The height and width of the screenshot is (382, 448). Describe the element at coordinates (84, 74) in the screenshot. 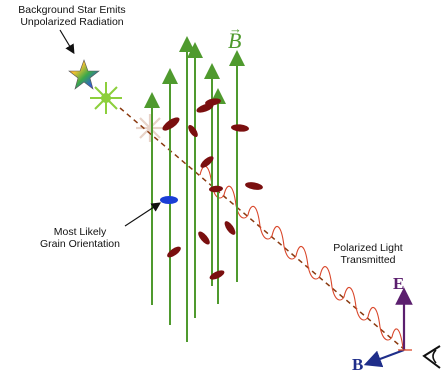

I see `star-icon` at that location.